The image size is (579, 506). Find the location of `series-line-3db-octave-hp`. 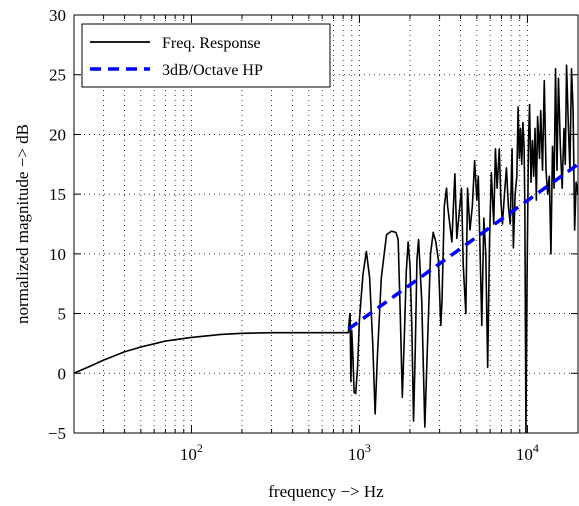

series-line-3db-octave-hp is located at coordinates (462, 246).